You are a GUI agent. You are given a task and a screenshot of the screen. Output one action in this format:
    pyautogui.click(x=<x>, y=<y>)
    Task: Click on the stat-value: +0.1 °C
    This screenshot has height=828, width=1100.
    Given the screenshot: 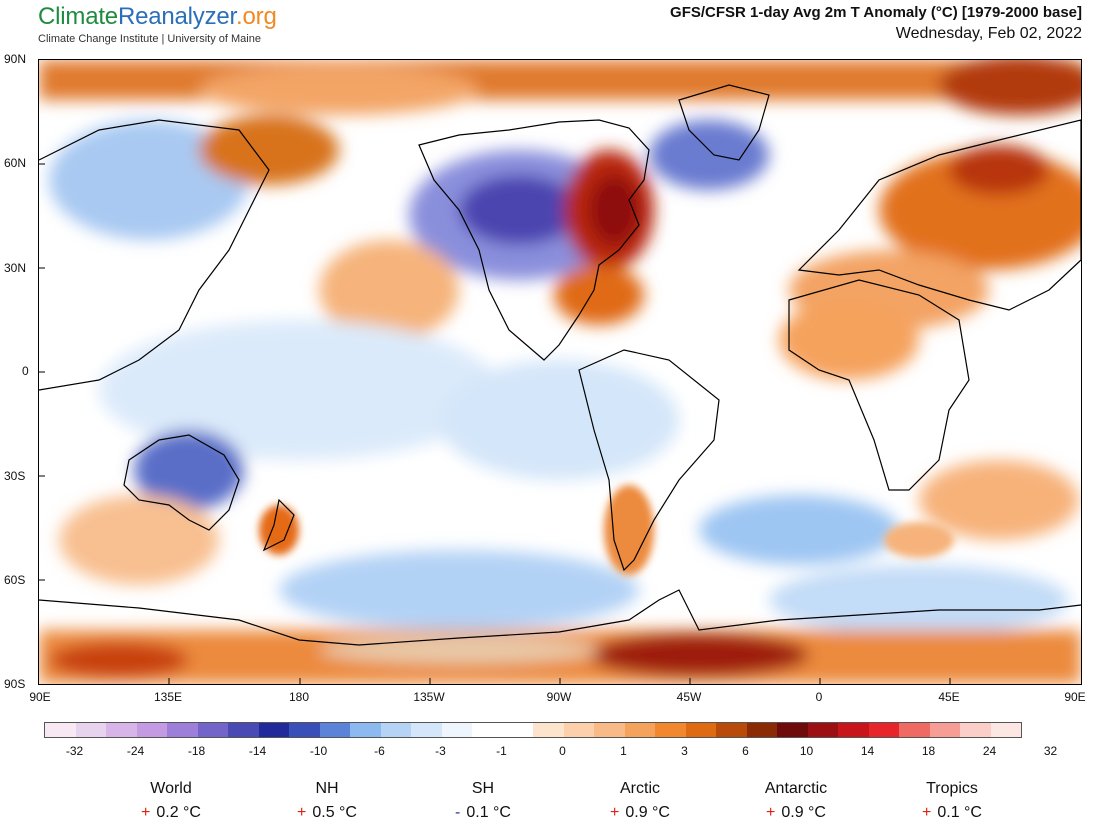 What is the action you would take?
    pyautogui.click(x=952, y=813)
    